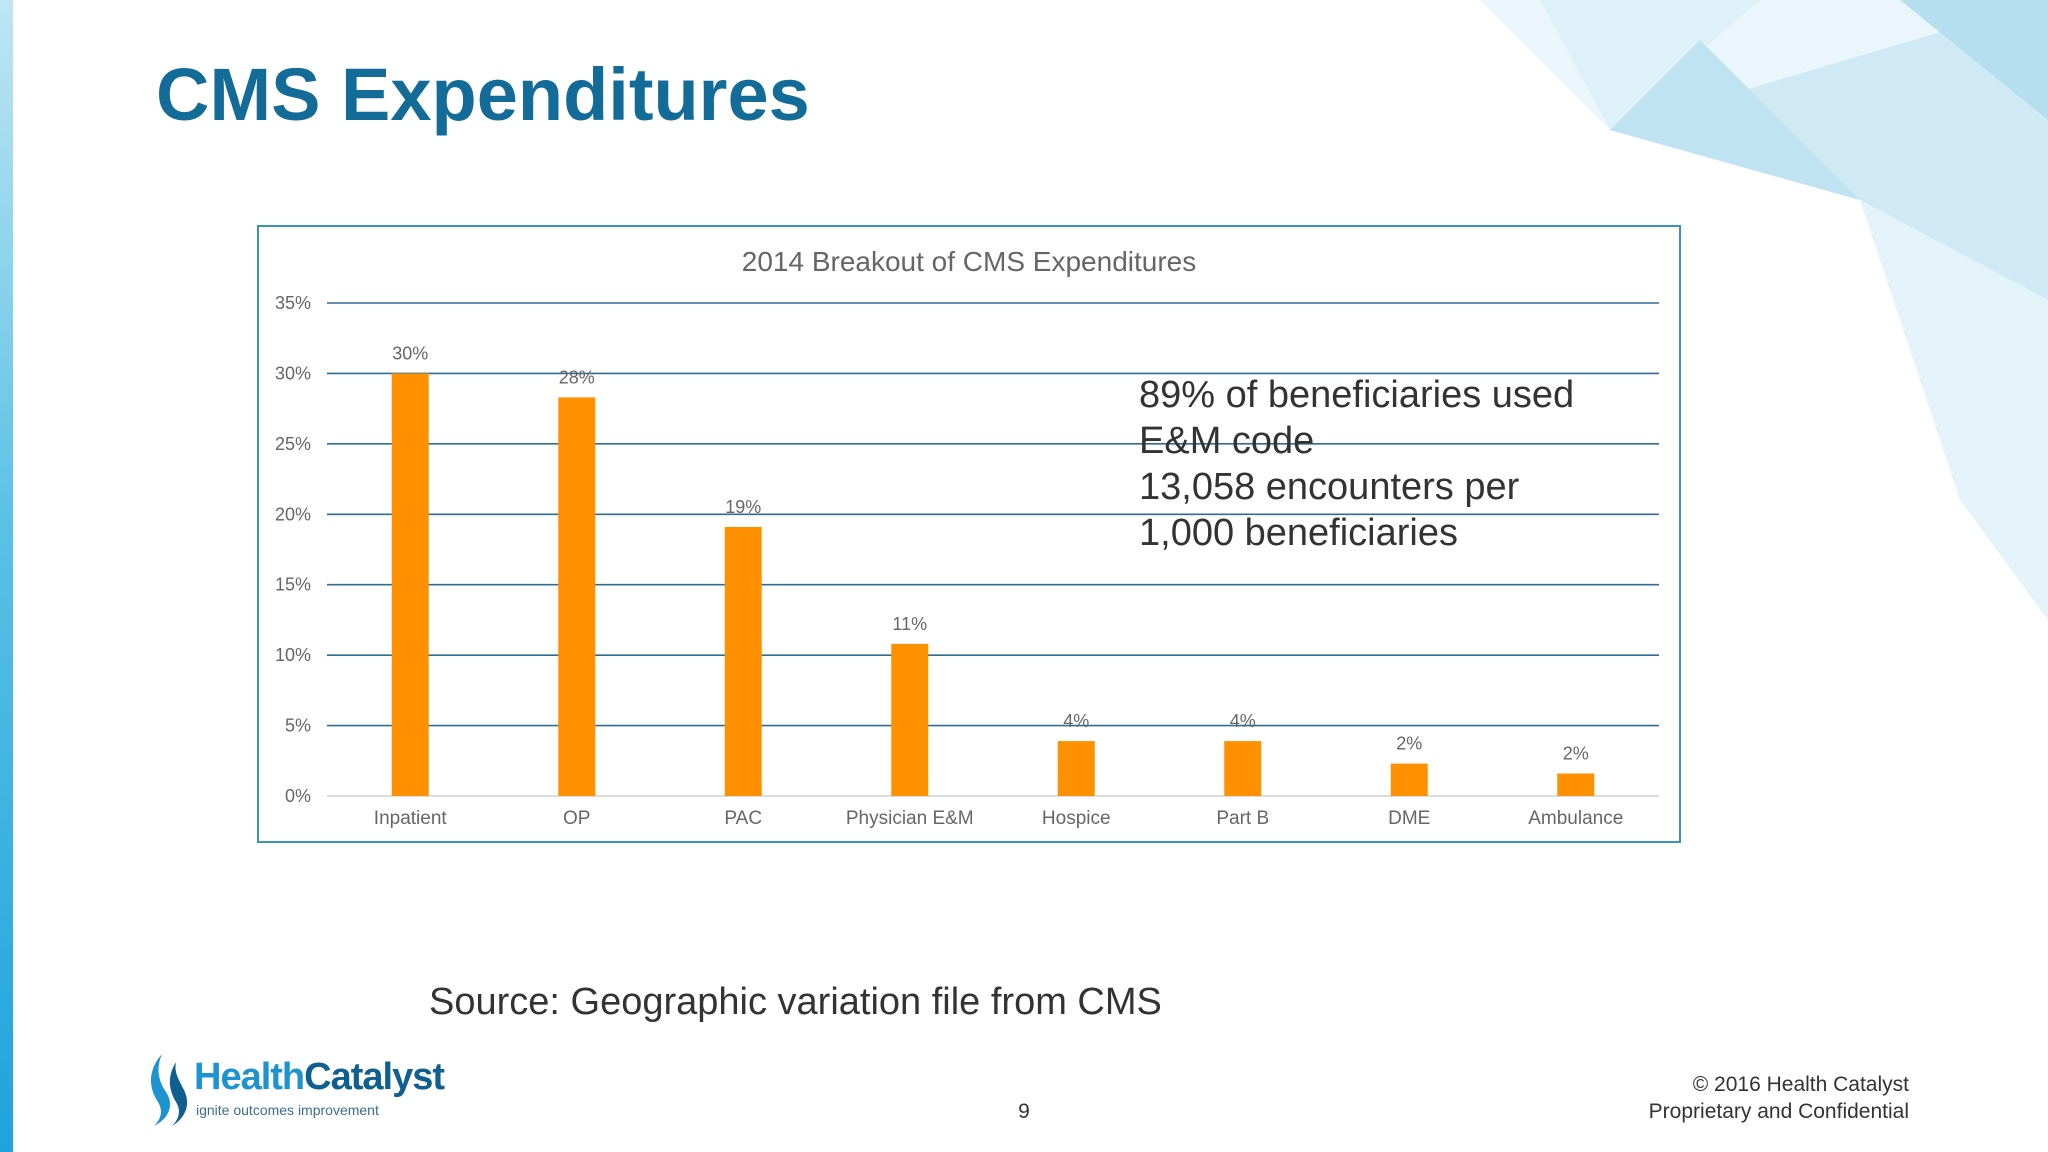 Image resolution: width=2048 pixels, height=1152 pixels. What do you see at coordinates (287, 1110) in the screenshot?
I see `logo-tagline: ignite outcomes improvement` at bounding box center [287, 1110].